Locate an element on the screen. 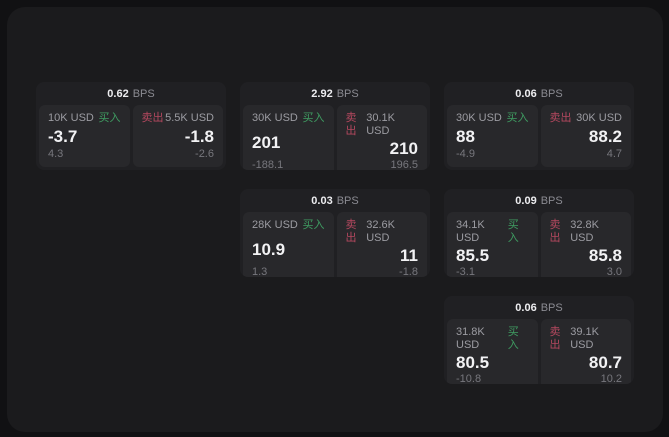  sell-cell-top: 卖出 32.8K USD is located at coordinates (586, 232).